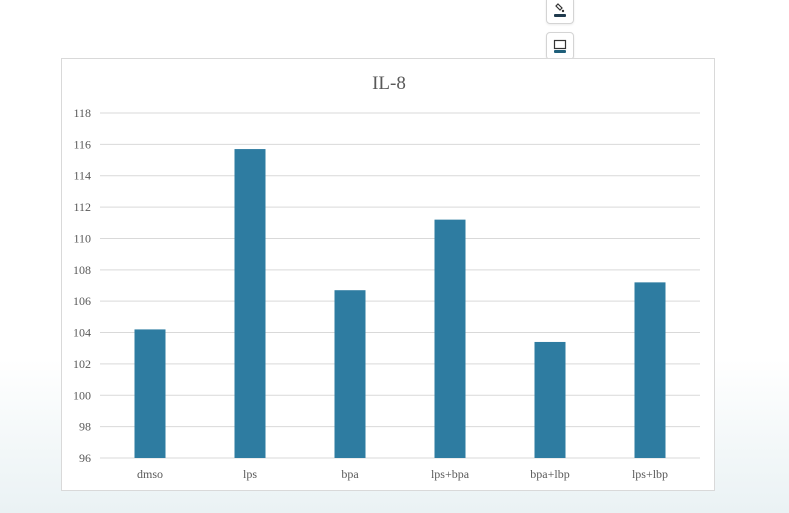 Image resolution: width=789 pixels, height=513 pixels. I want to click on layout-icon, so click(560, 46).